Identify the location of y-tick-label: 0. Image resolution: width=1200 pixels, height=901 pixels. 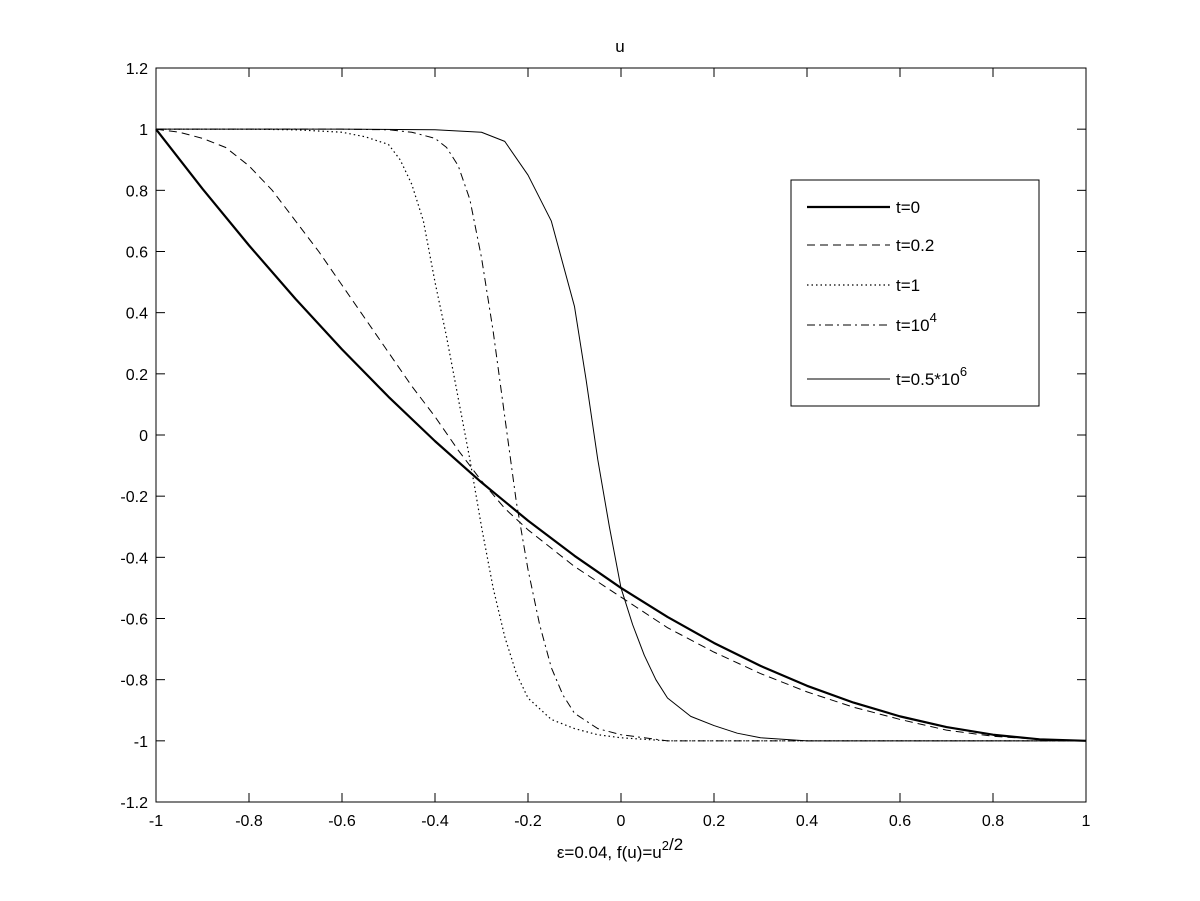
(143, 436).